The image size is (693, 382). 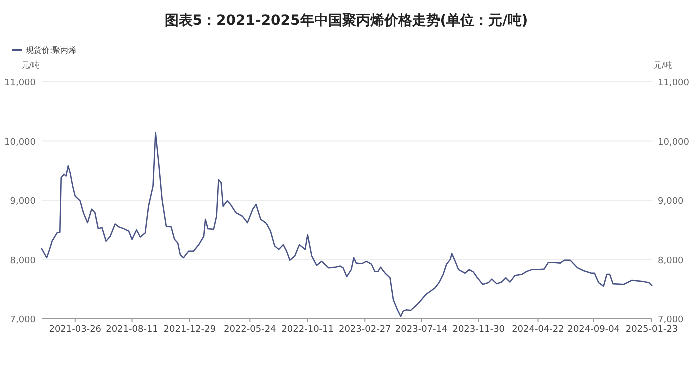 What do you see at coordinates (671, 202) in the screenshot?
I see `y2tick: 9,000` at bounding box center [671, 202].